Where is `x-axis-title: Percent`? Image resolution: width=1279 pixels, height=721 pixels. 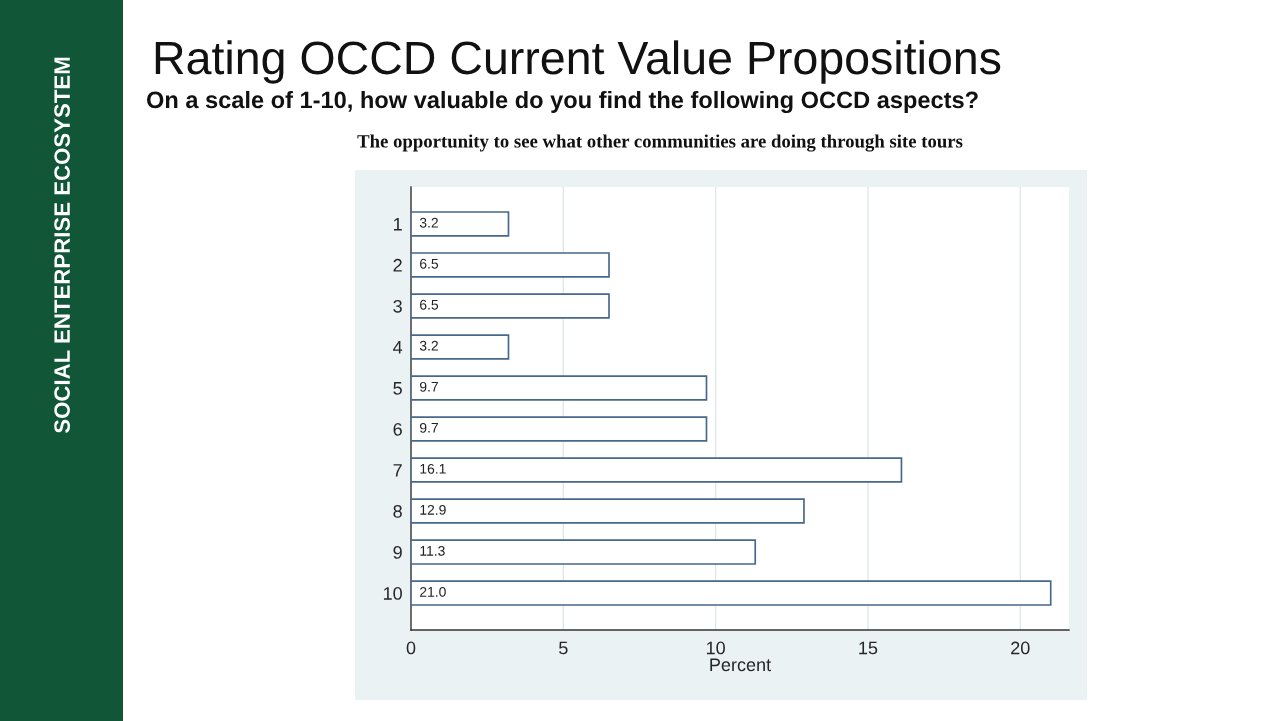
x-axis-title: Percent is located at coordinates (740, 665).